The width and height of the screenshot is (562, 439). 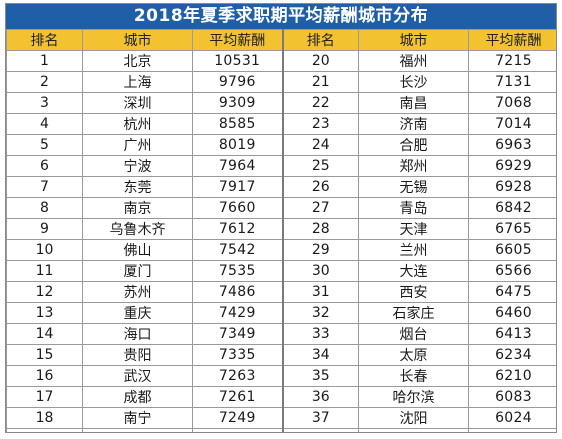 I want to click on salary-cell: 7014, so click(x=512, y=124).